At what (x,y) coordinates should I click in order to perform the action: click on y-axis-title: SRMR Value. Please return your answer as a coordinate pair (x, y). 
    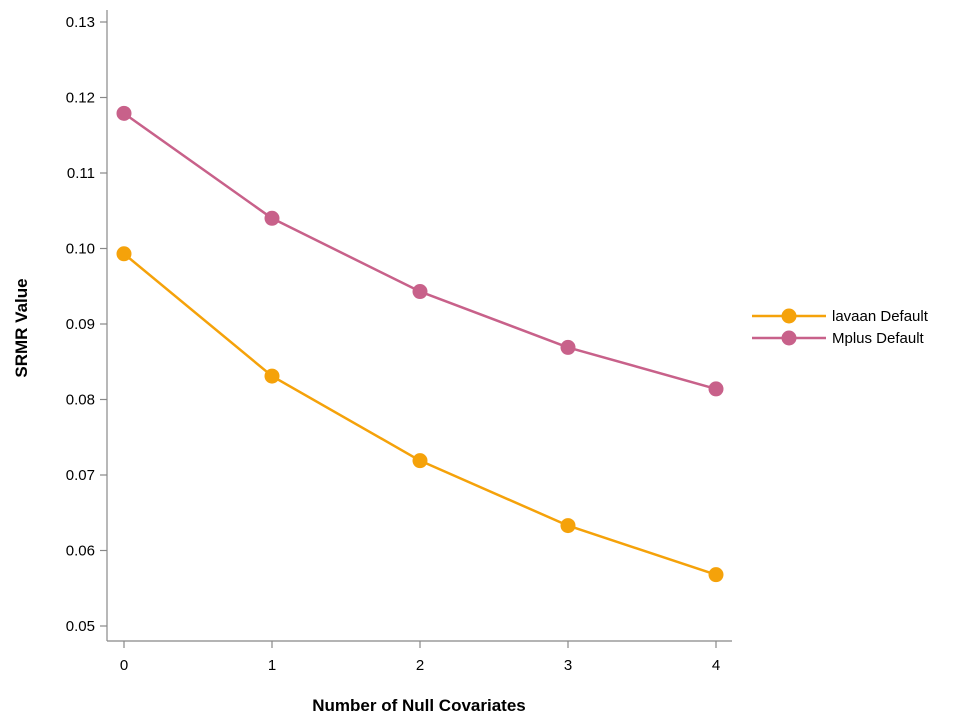
    Looking at the image, I should click on (21, 327).